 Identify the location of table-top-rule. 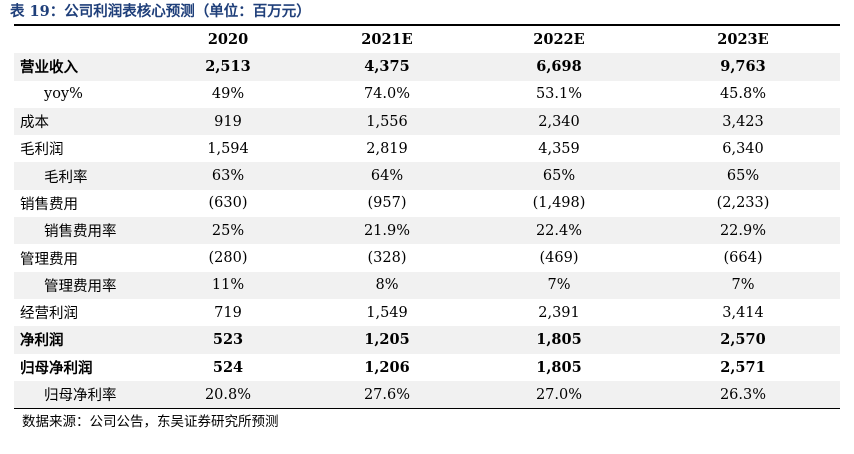
(427, 25).